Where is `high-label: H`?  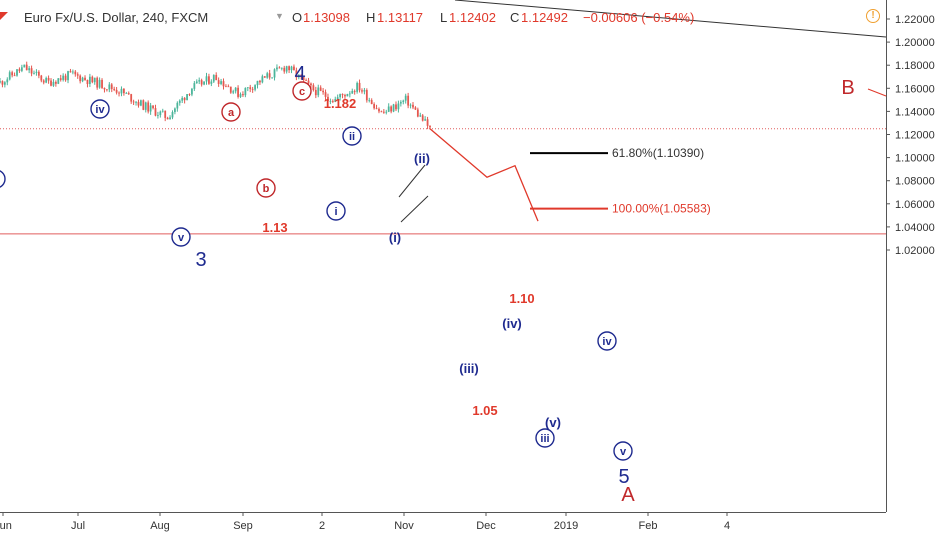
high-label: H is located at coordinates (371, 17).